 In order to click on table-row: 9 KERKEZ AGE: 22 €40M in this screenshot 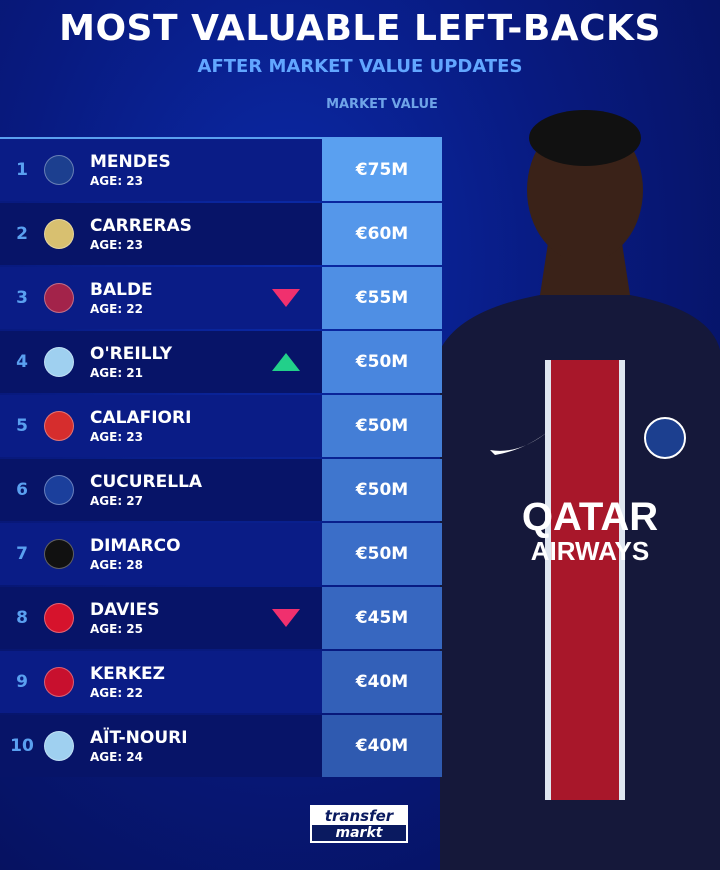, I will do `click(221, 682)`.